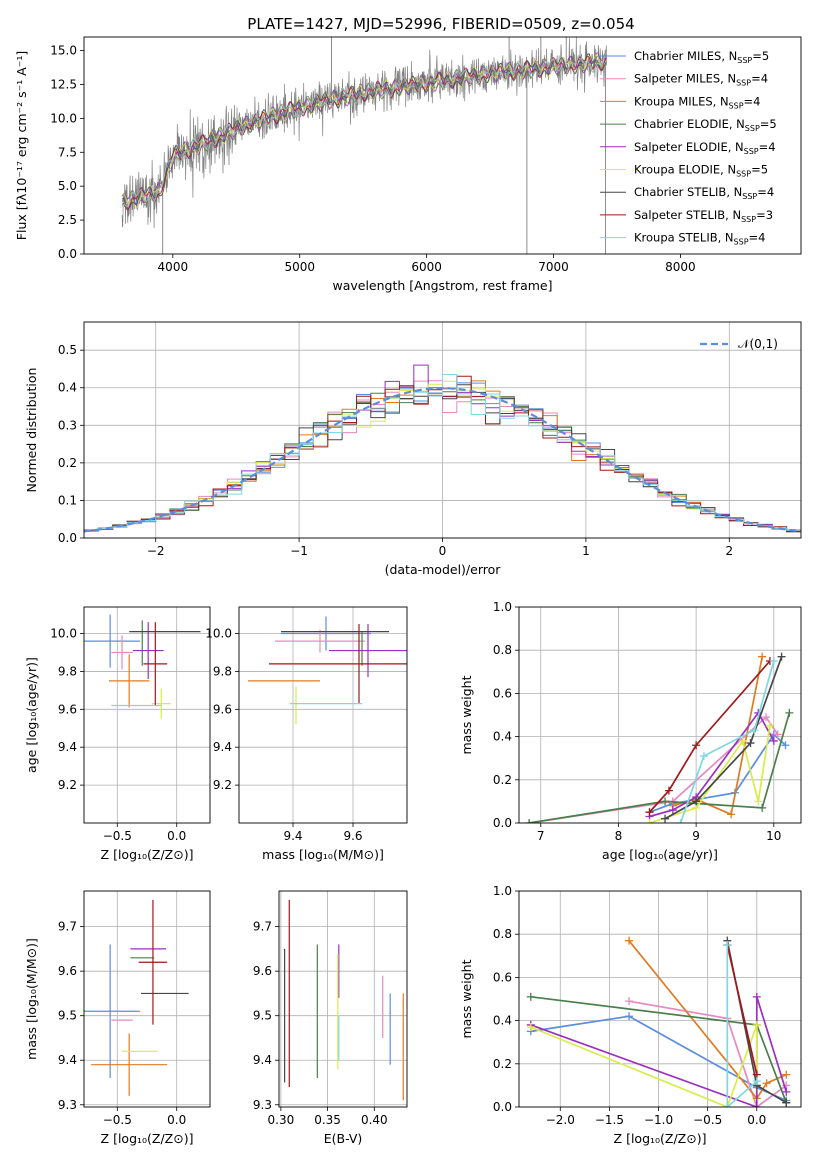 This screenshot has width=819, height=1170. I want to click on plot-area-ebv_mass, so click(343, 999).